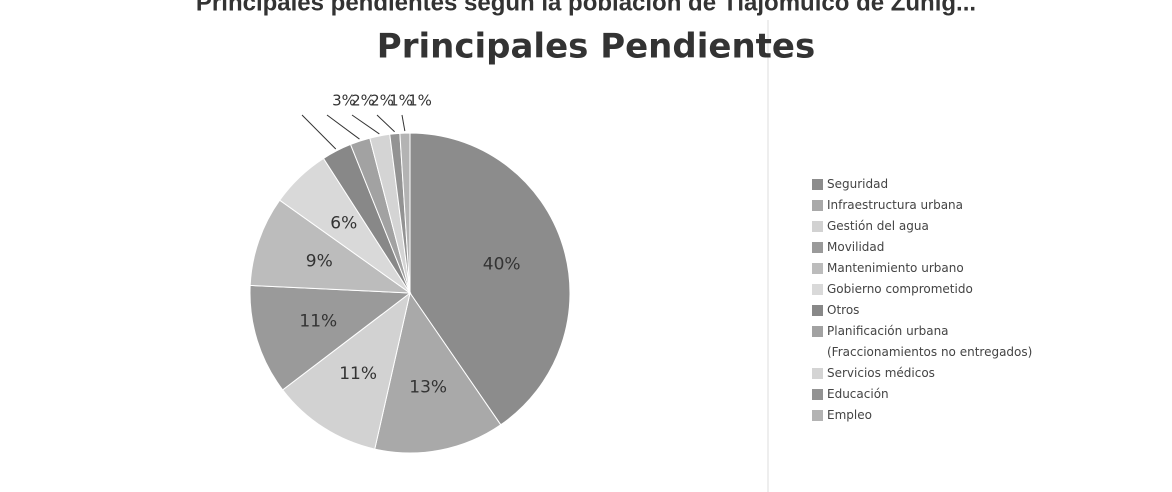 This screenshot has width=1172, height=492. What do you see at coordinates (343, 224) in the screenshot?
I see `data-label: 6%` at bounding box center [343, 224].